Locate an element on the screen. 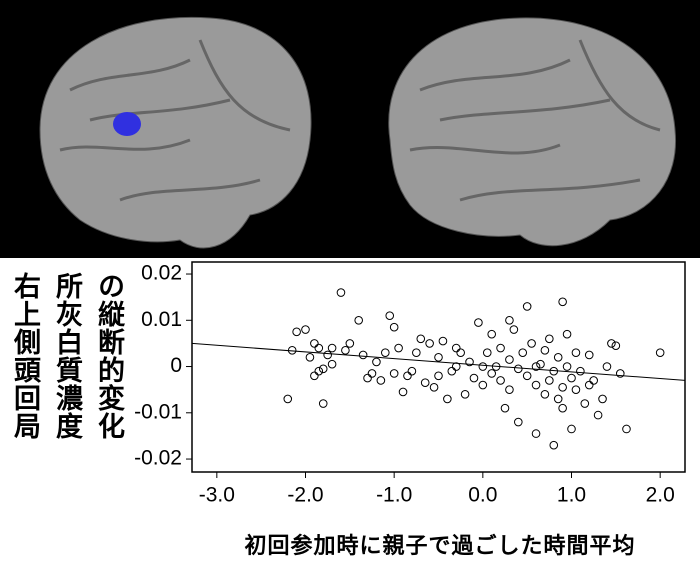 Image resolution: width=700 pixels, height=561 pixels. y-axis-label: 所灰白質濃度 is located at coordinates (66, 356).